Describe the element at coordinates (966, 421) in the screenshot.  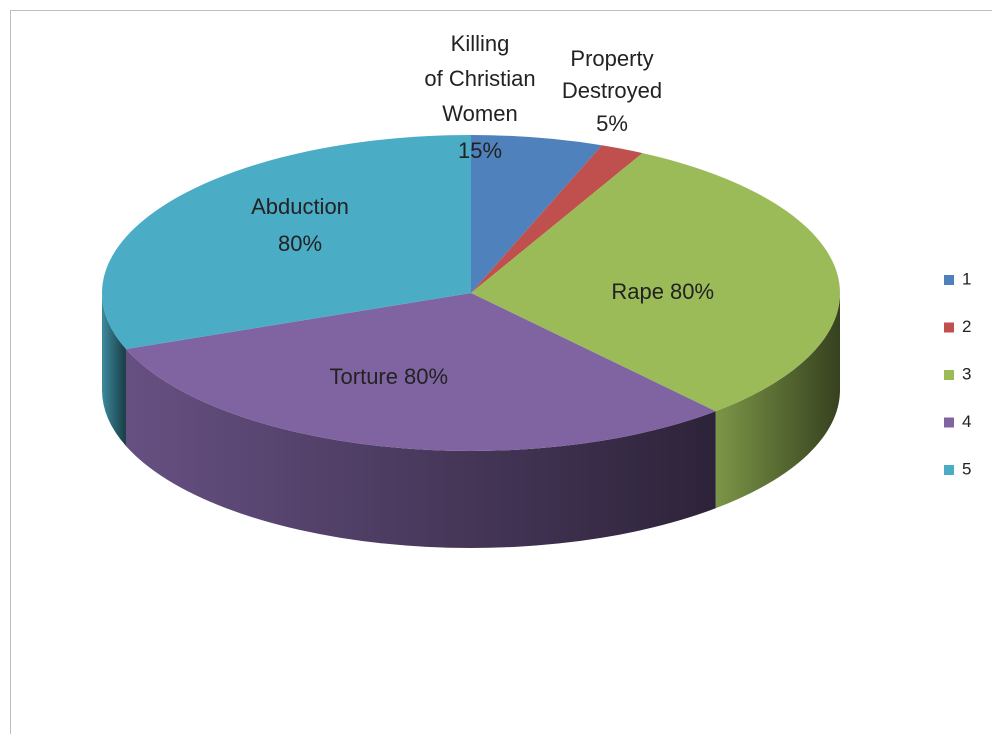
I see `legend-label: 4` at that location.